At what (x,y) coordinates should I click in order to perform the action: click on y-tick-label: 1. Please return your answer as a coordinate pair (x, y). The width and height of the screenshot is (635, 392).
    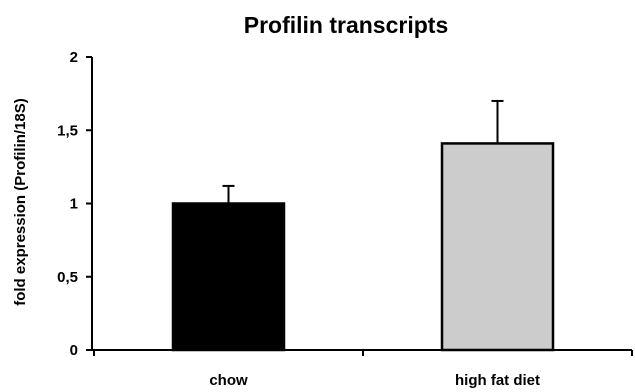
    Looking at the image, I should click on (74, 204).